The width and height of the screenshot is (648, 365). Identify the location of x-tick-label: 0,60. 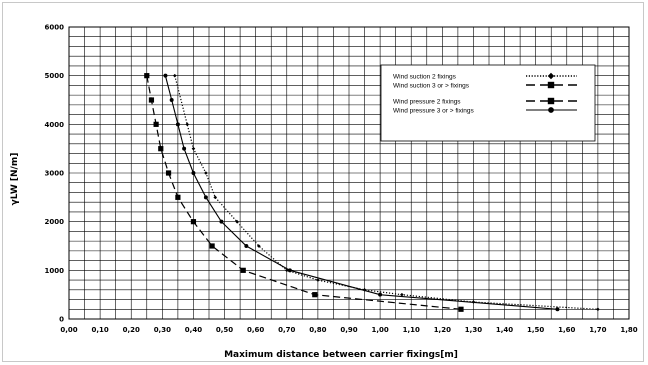
(255, 330).